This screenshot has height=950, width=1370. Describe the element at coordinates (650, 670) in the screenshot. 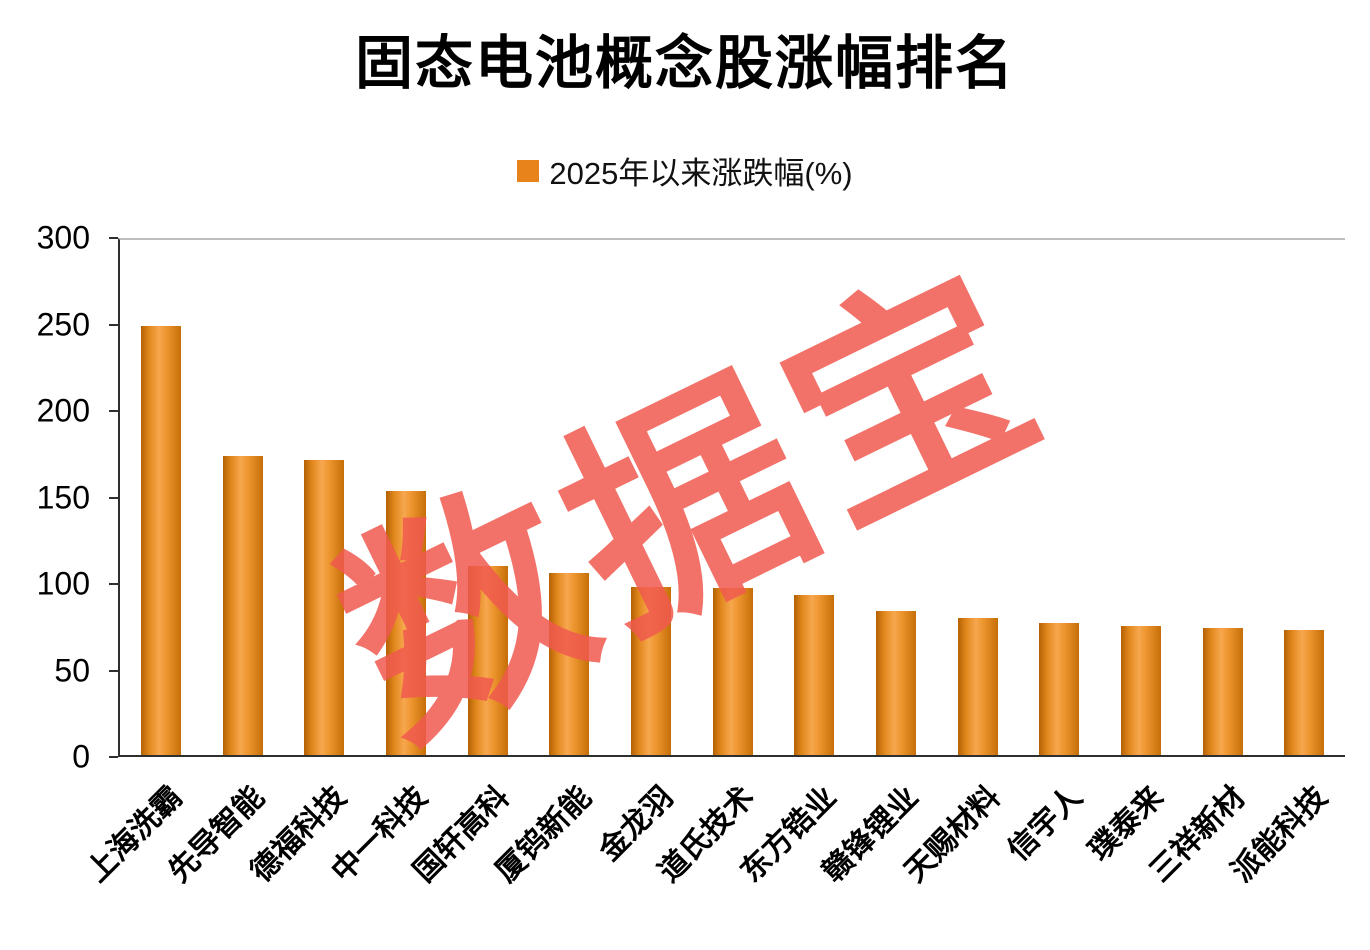

I see `bar-金龙羽` at that location.